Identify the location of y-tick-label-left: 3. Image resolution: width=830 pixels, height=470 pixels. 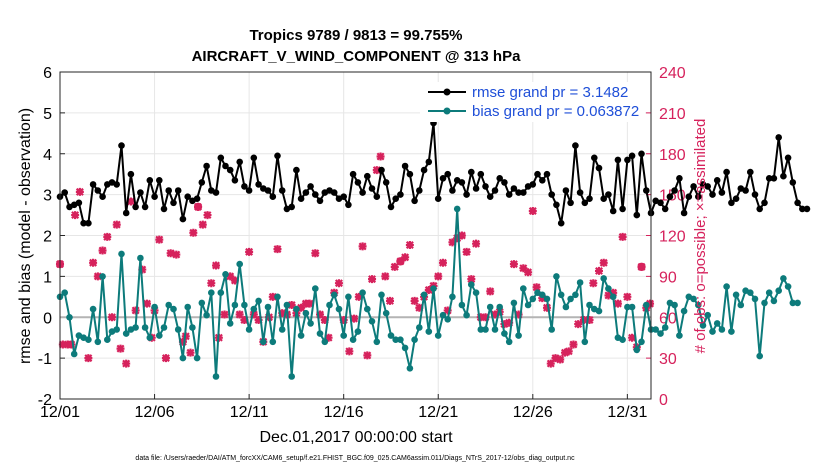
(47, 196).